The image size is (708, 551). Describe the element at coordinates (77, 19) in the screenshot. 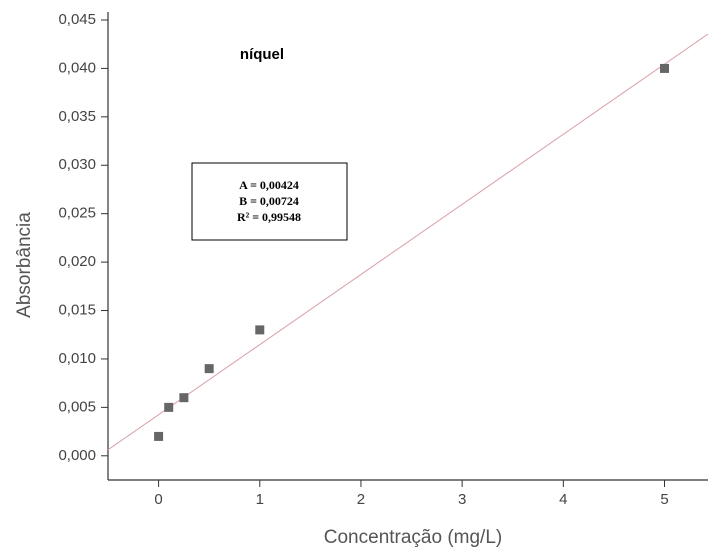

I see `y-tick-label: 0,045` at that location.